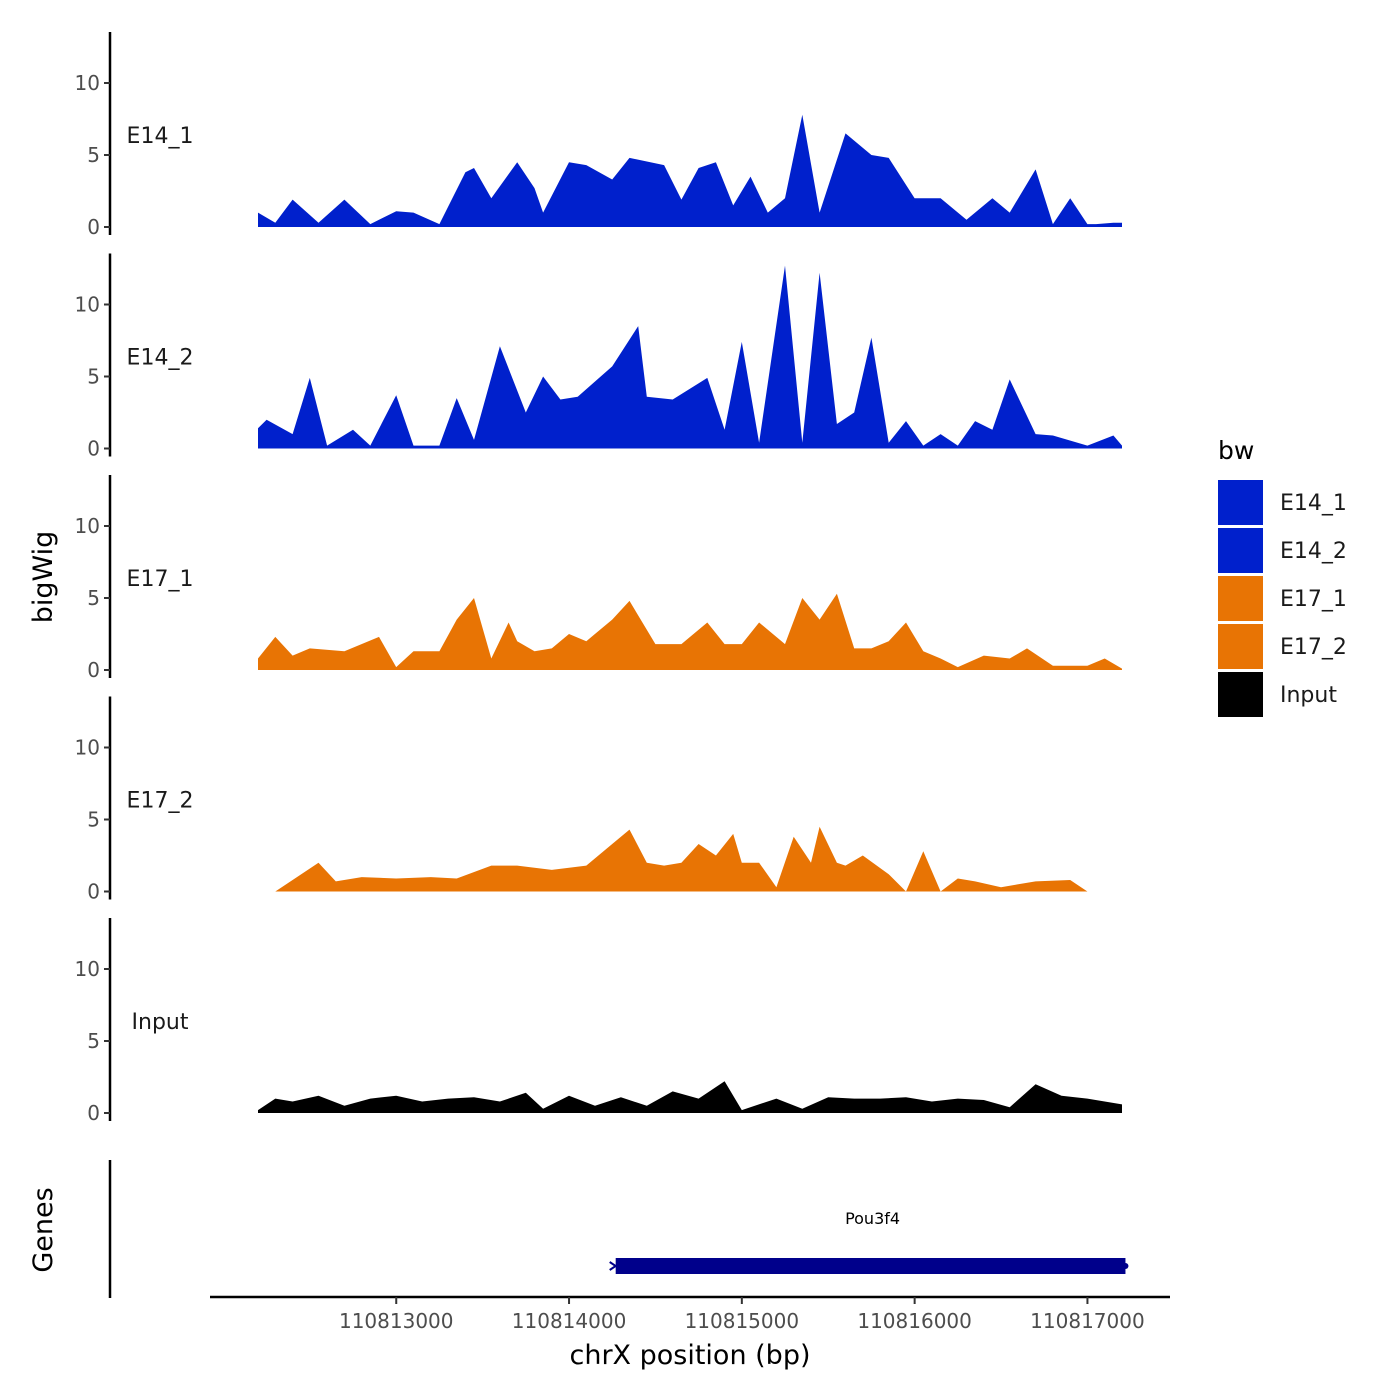 Image resolution: width=1400 pixels, height=1400 pixels. What do you see at coordinates (914, 1321) in the screenshot?
I see `x-tick-label: 110816000` at bounding box center [914, 1321].